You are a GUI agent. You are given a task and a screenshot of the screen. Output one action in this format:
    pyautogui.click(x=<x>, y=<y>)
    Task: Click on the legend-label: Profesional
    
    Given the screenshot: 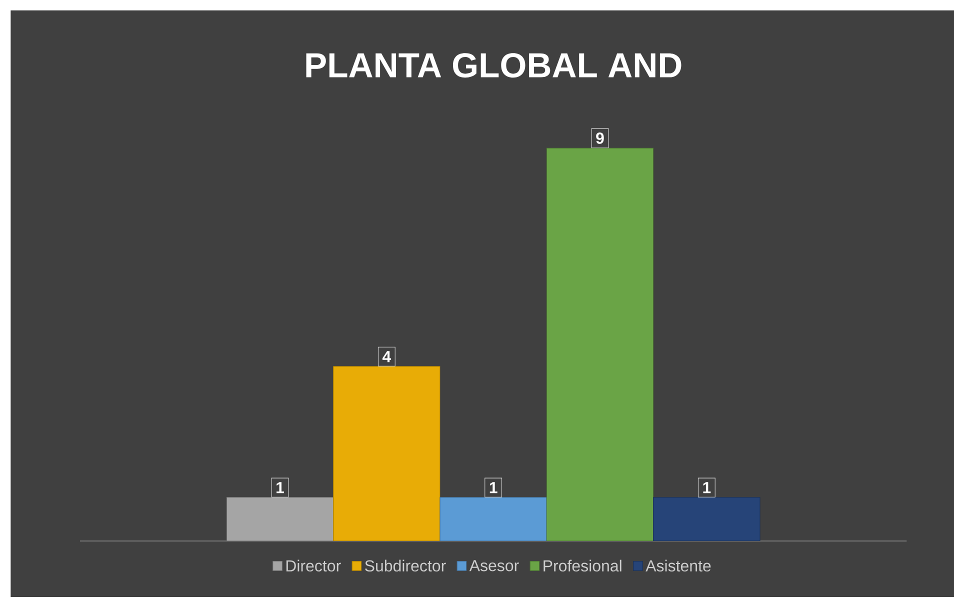 What is the action you would take?
    pyautogui.click(x=583, y=566)
    